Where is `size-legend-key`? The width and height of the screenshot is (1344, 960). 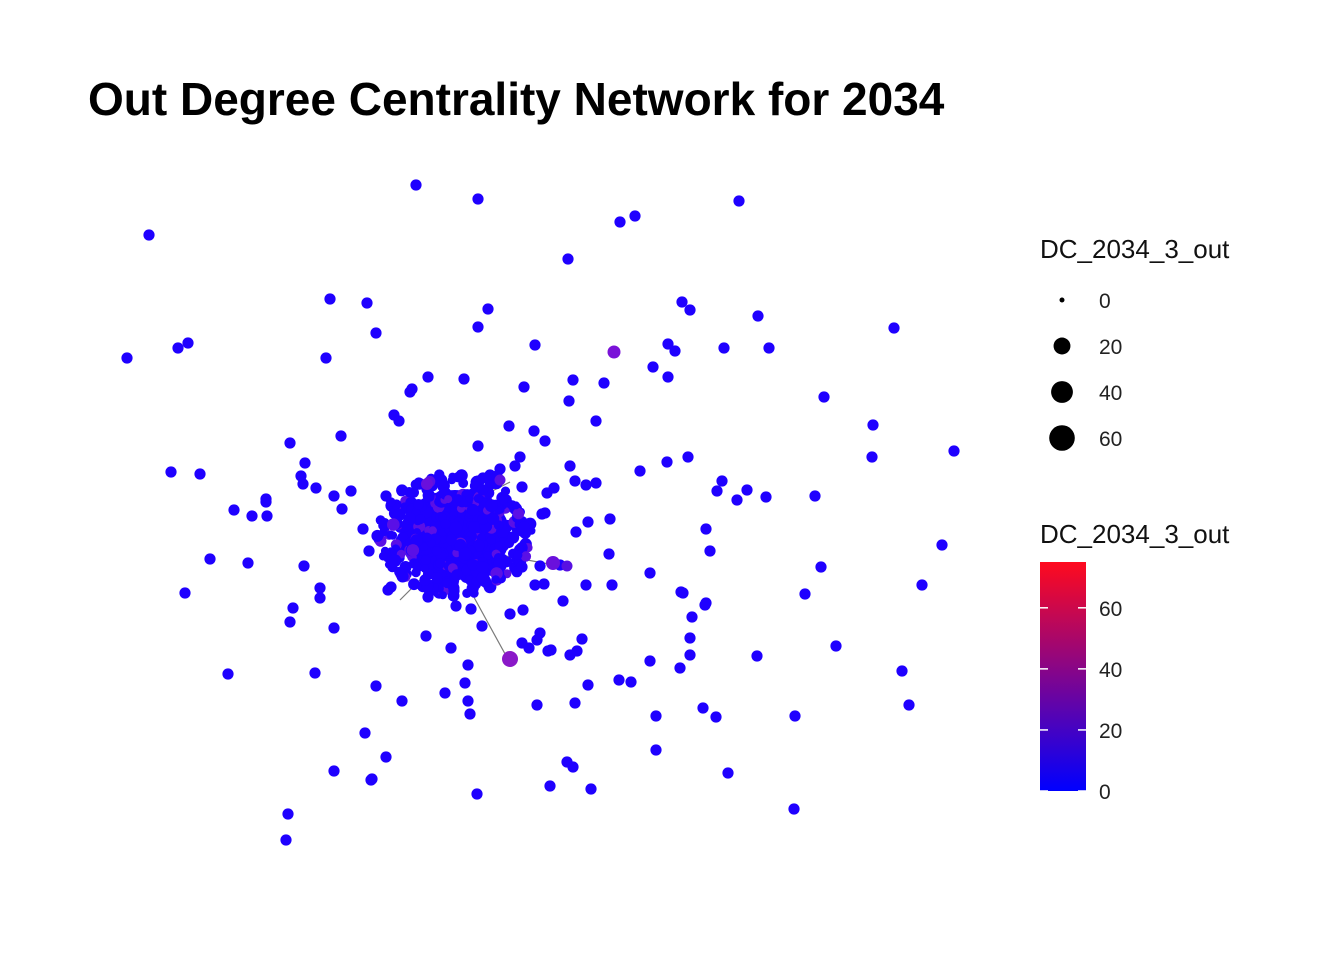
size-legend-key is located at coordinates (1062, 392).